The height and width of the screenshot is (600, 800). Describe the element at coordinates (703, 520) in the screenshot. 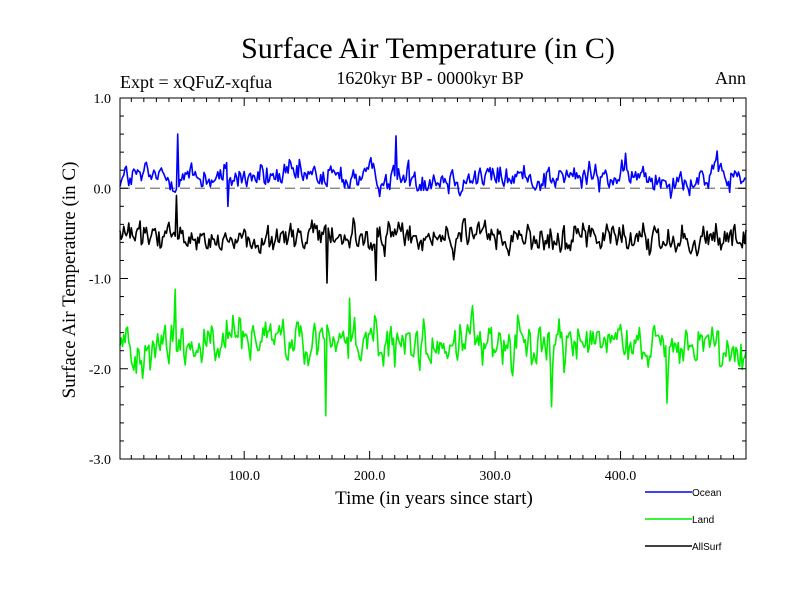

I see `legend-label-land: Land` at that location.